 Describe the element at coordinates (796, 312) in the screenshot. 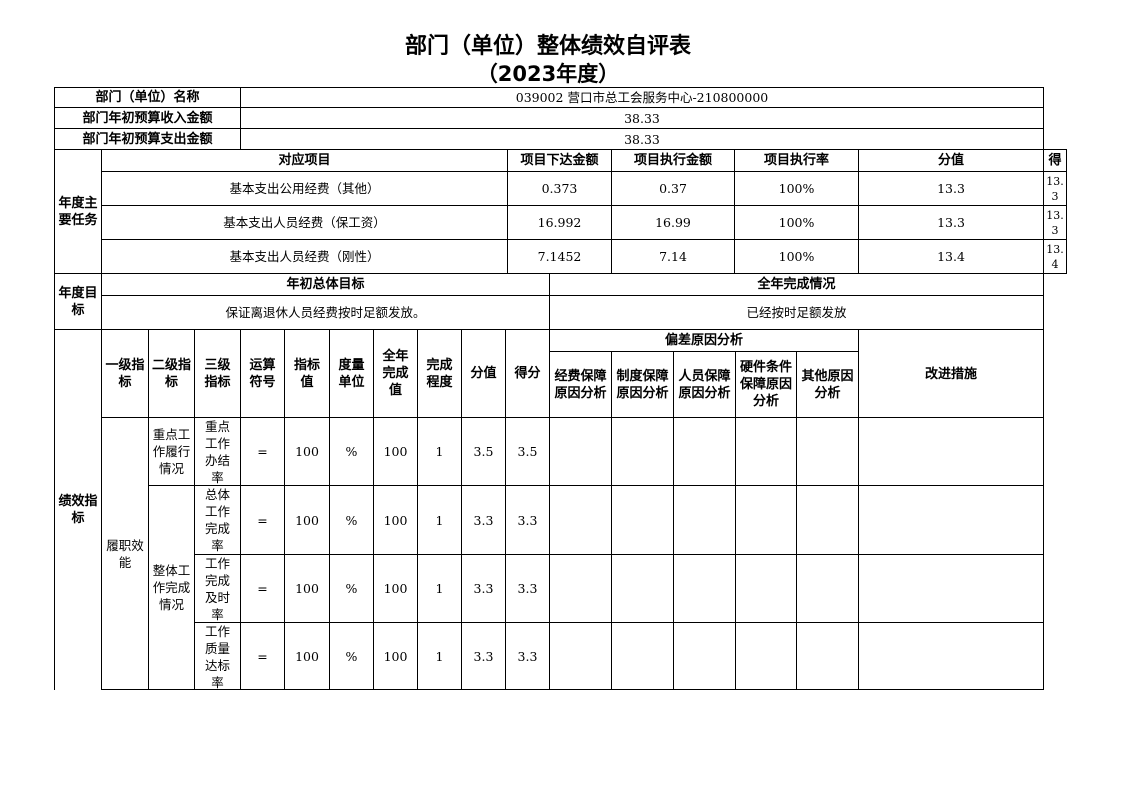

I see `done-text: 已经按时足额发放` at that location.